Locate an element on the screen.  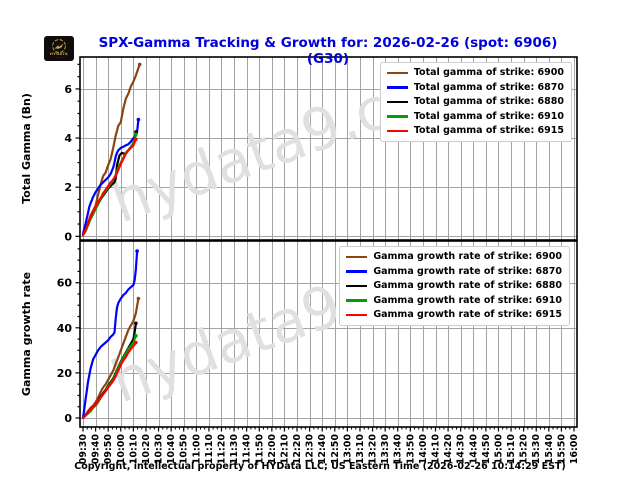
legend-item: Gamma growth rate of strike: 6910 is located at coordinates (454, 301).